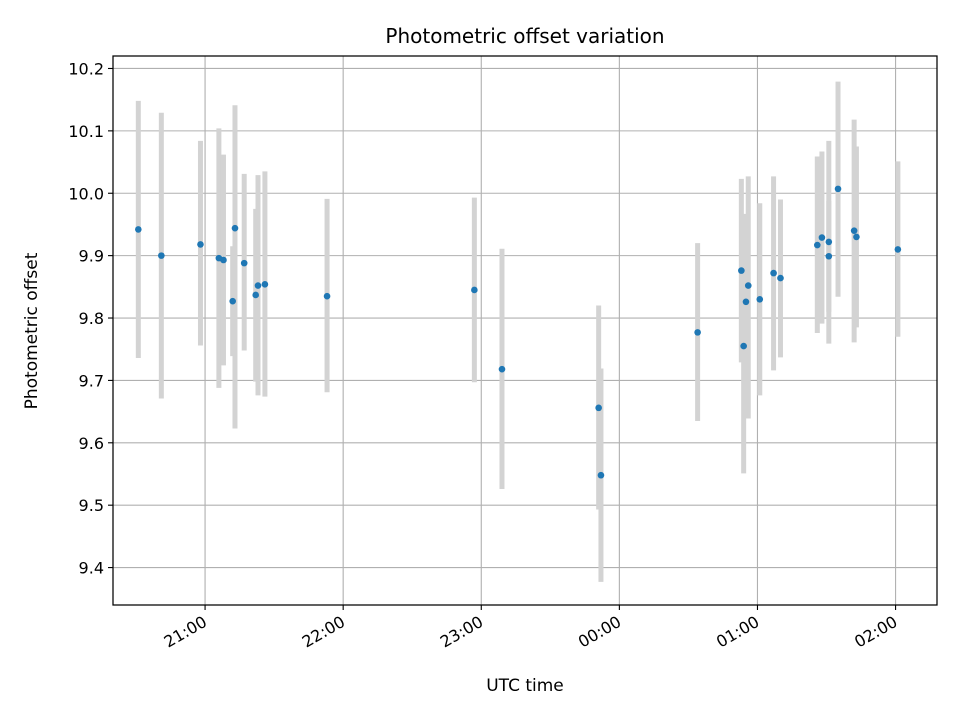 The height and width of the screenshot is (720, 960). What do you see at coordinates (91, 505) in the screenshot?
I see `y-tick-label: 9.5` at bounding box center [91, 505].